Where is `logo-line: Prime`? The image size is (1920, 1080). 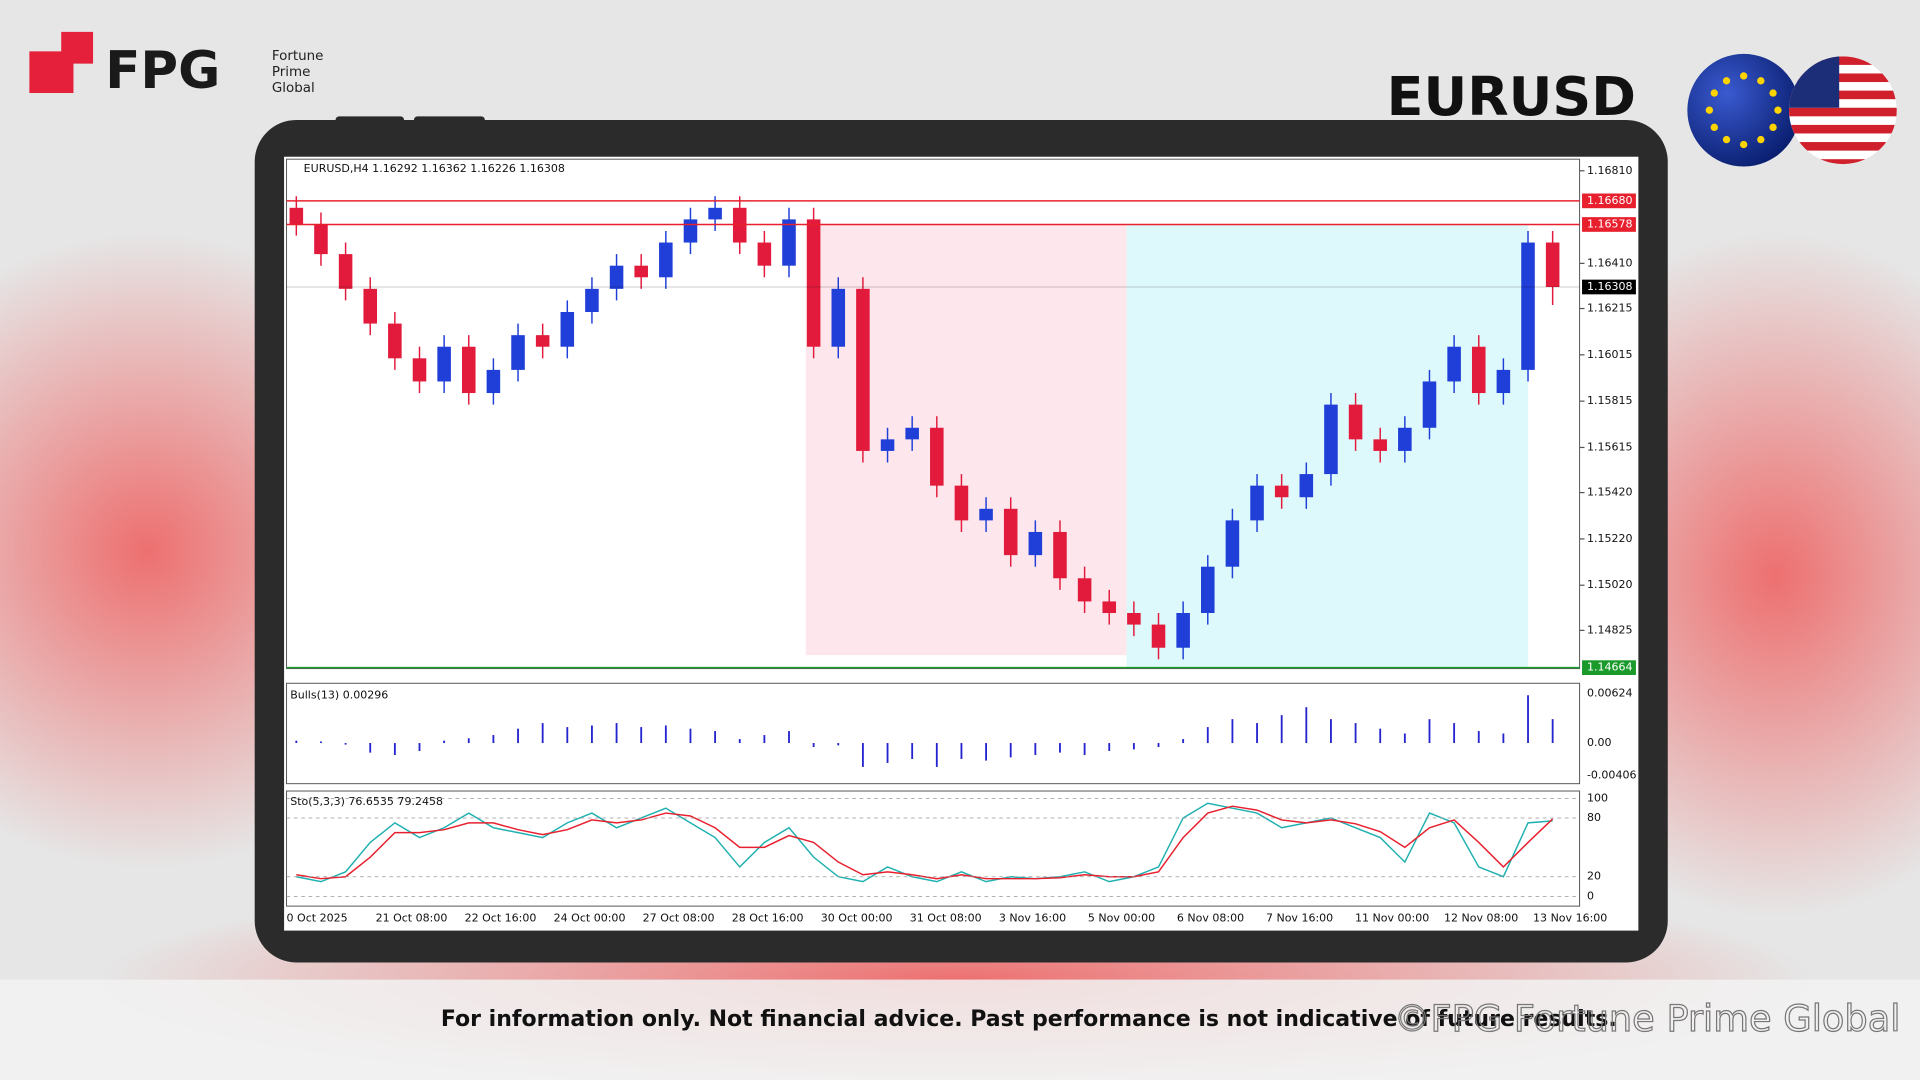
logo-line: Prime is located at coordinates (291, 72).